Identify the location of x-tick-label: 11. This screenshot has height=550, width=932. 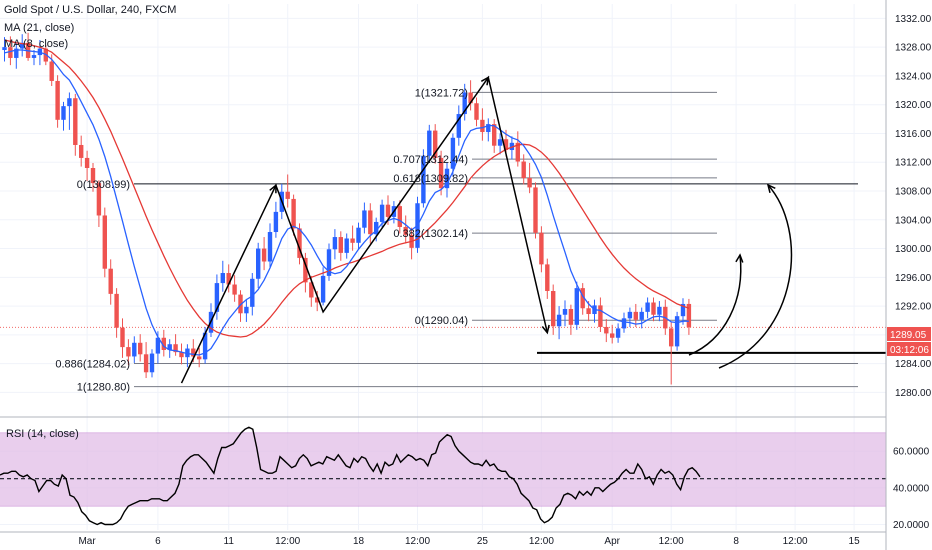
(229, 541).